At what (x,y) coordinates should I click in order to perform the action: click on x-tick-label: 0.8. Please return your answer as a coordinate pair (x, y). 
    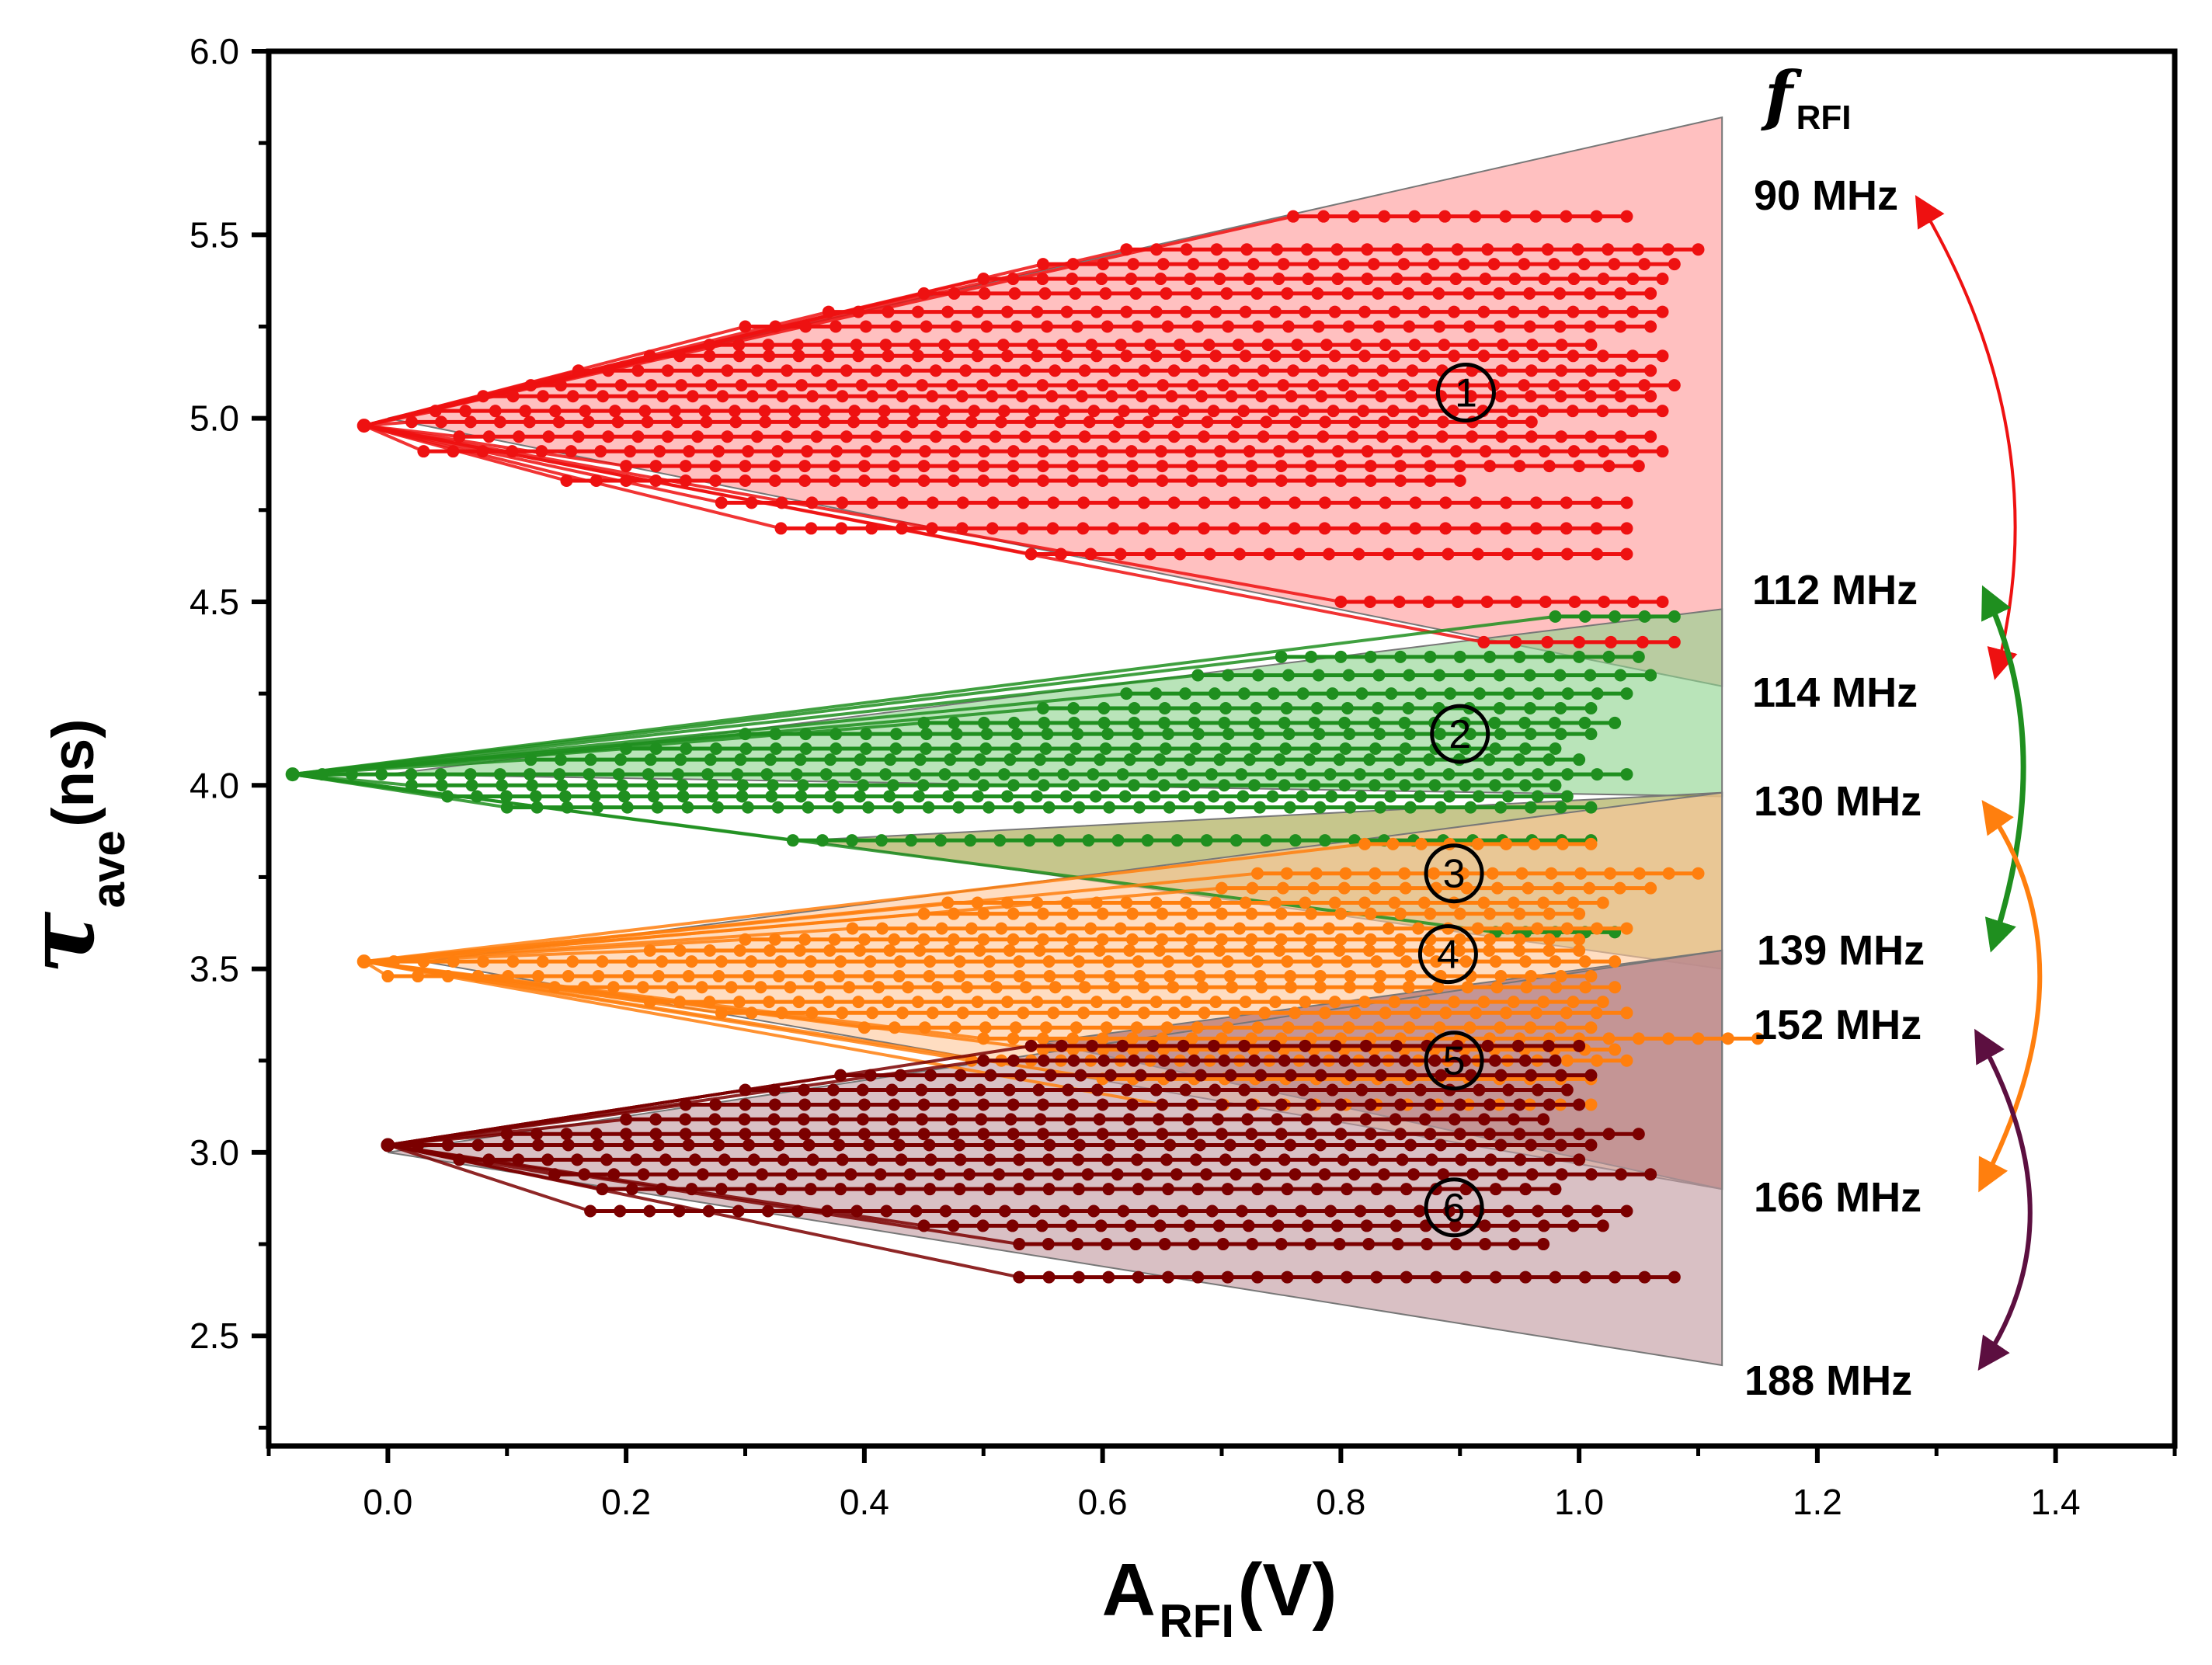
    Looking at the image, I should click on (1340, 1502).